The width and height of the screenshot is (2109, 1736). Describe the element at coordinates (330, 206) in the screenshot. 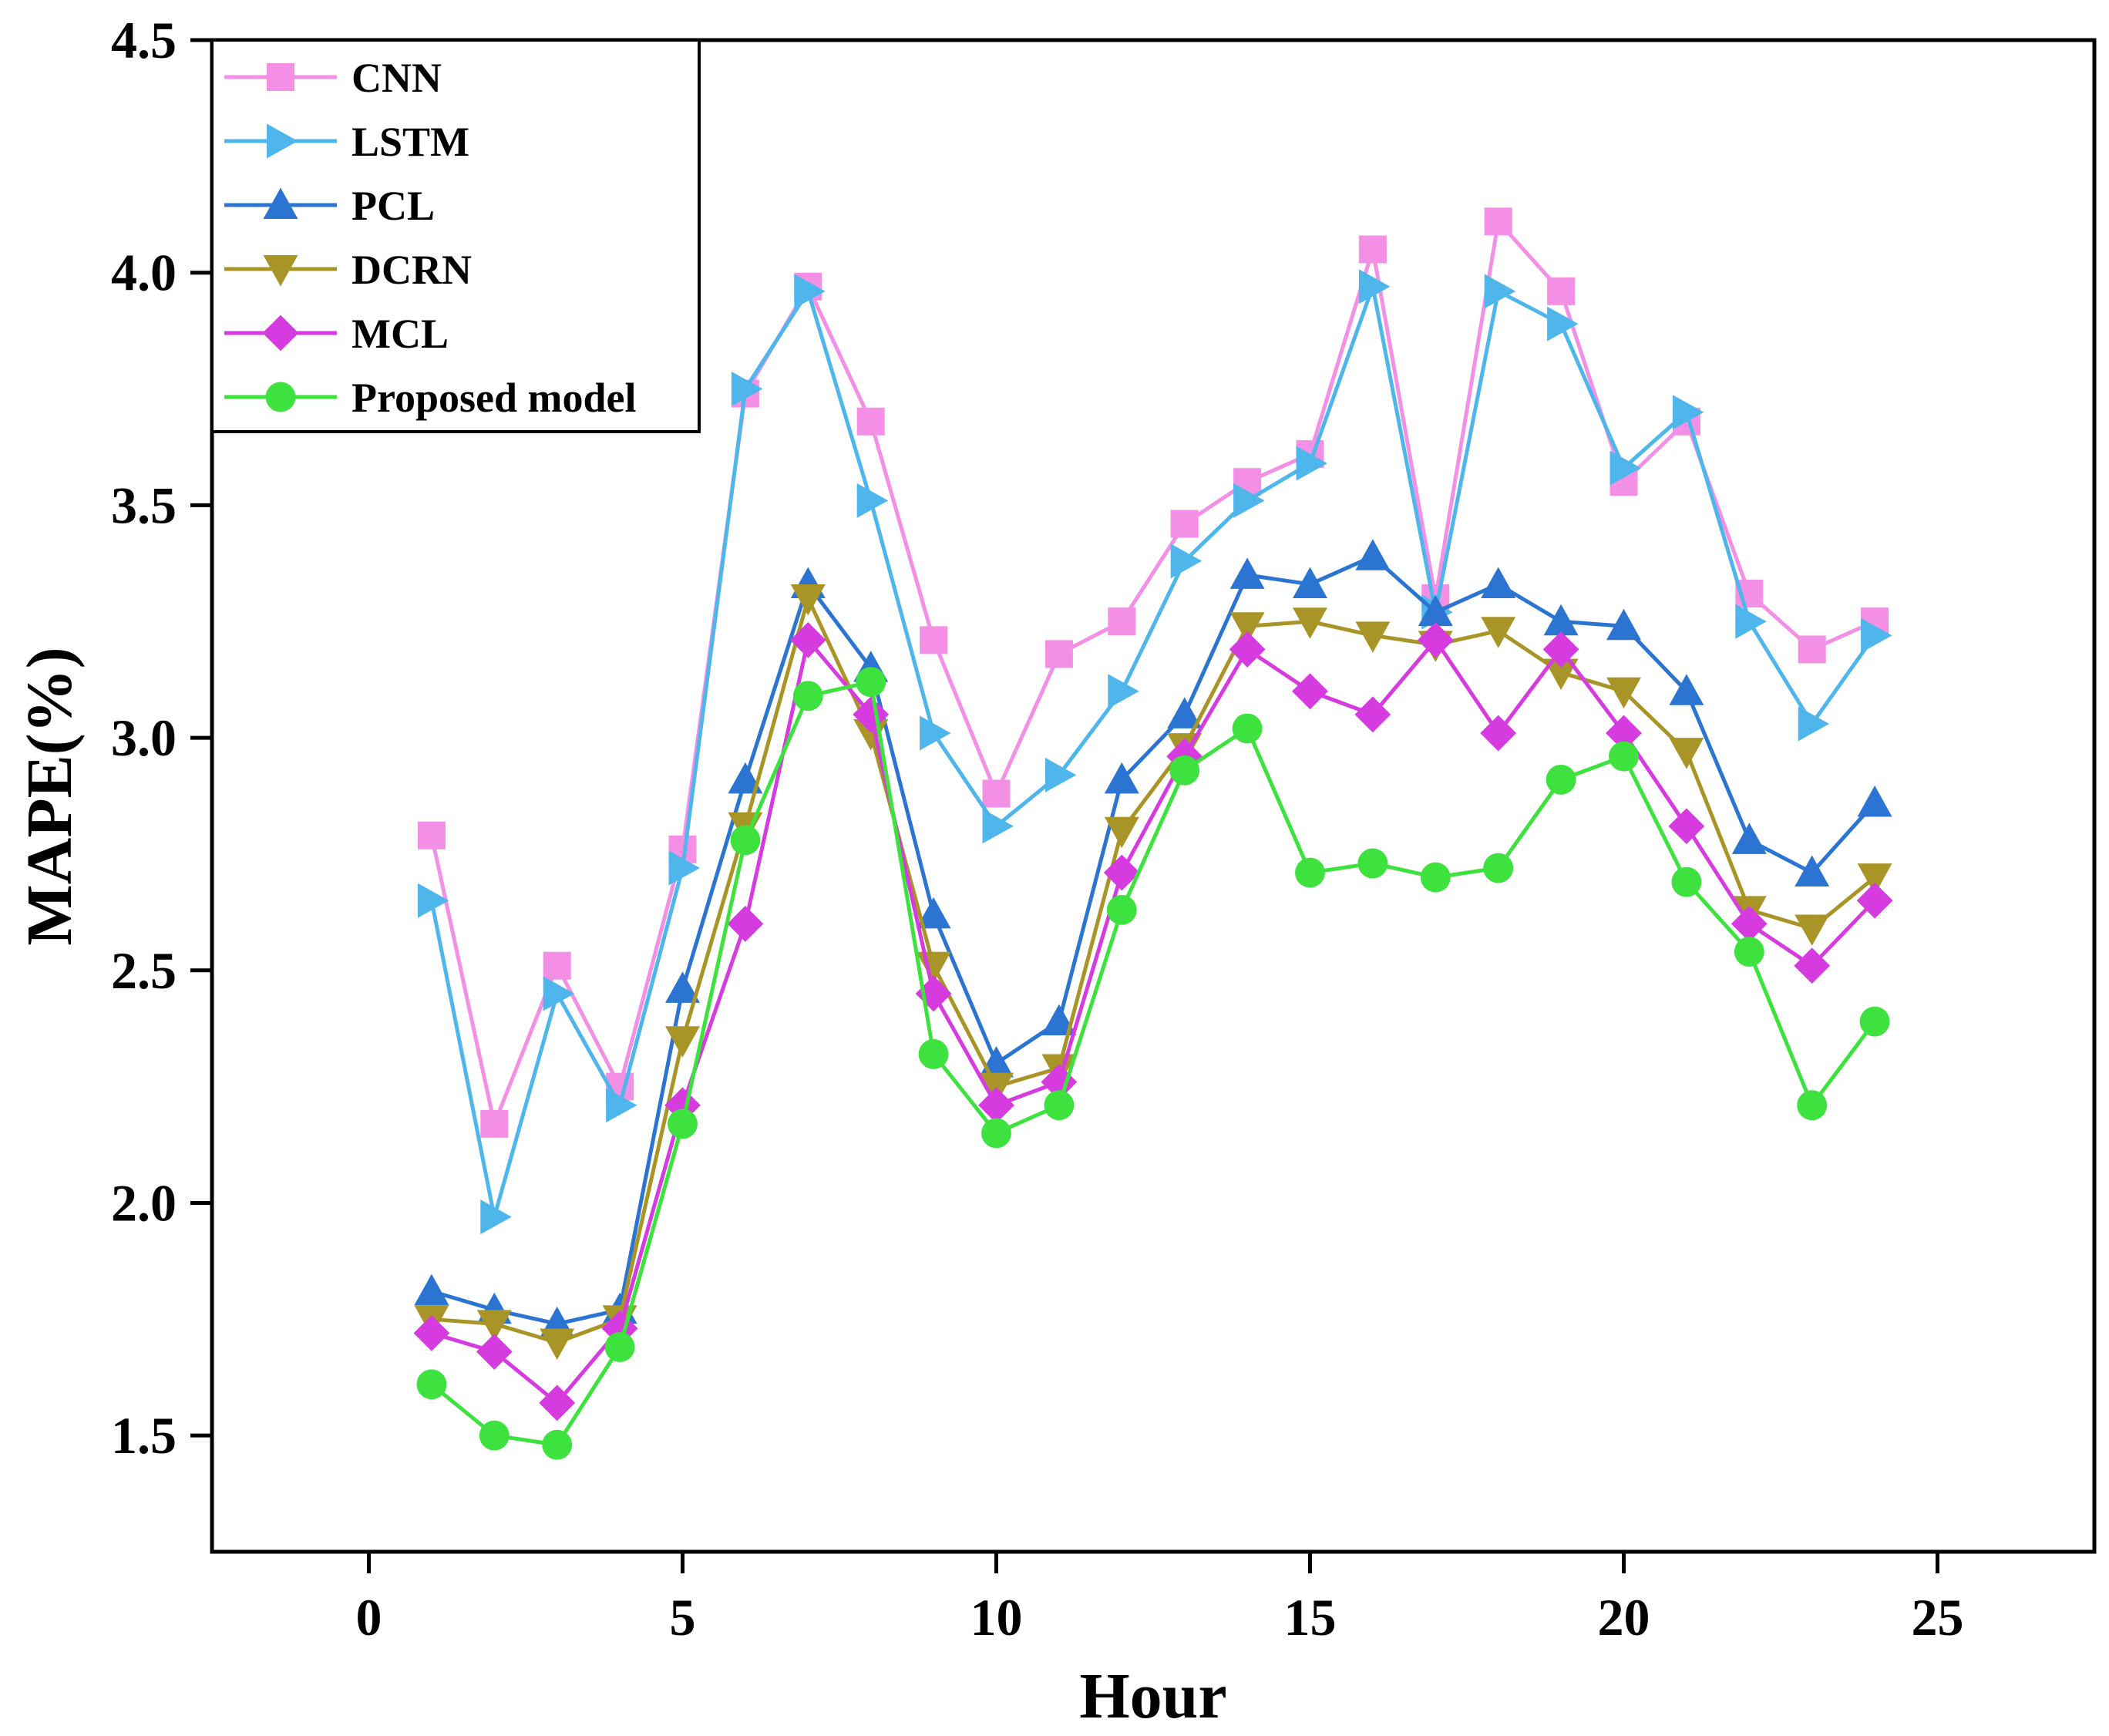

I see `legend-item-pcl: PCL` at that location.